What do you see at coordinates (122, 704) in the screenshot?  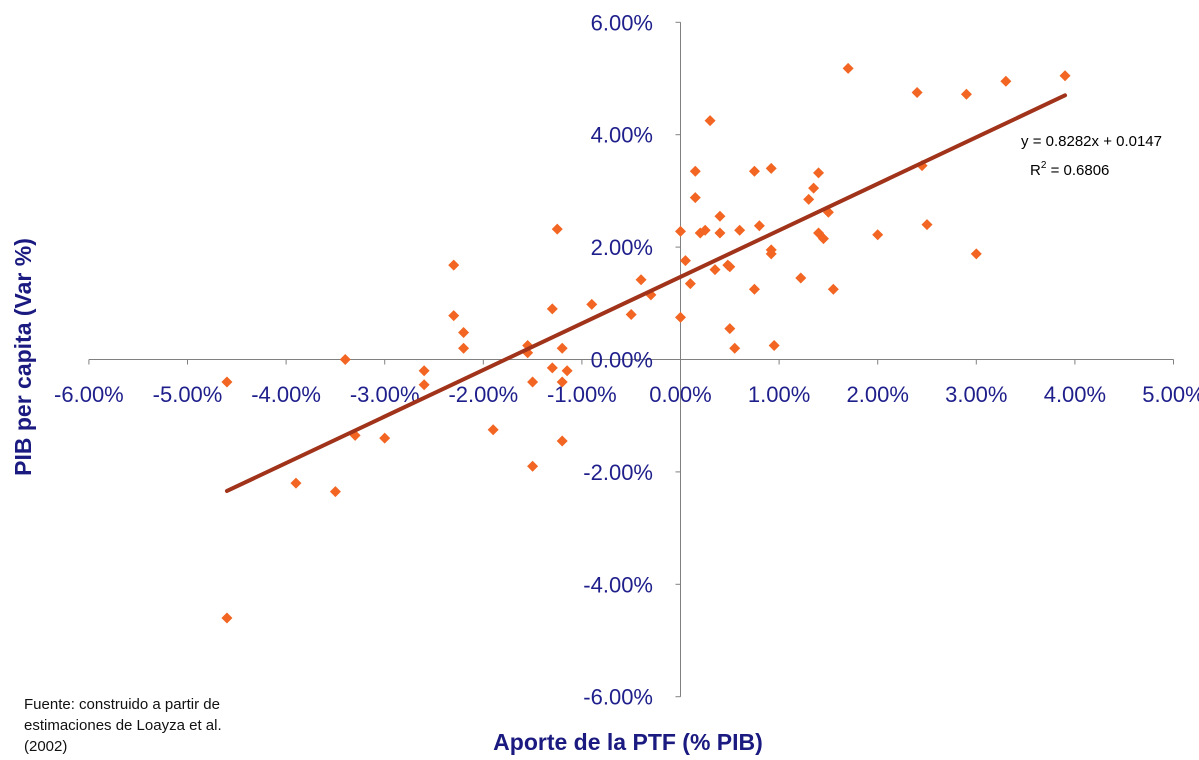 I see `source-note-line: Fuente: construido a partir de` at bounding box center [122, 704].